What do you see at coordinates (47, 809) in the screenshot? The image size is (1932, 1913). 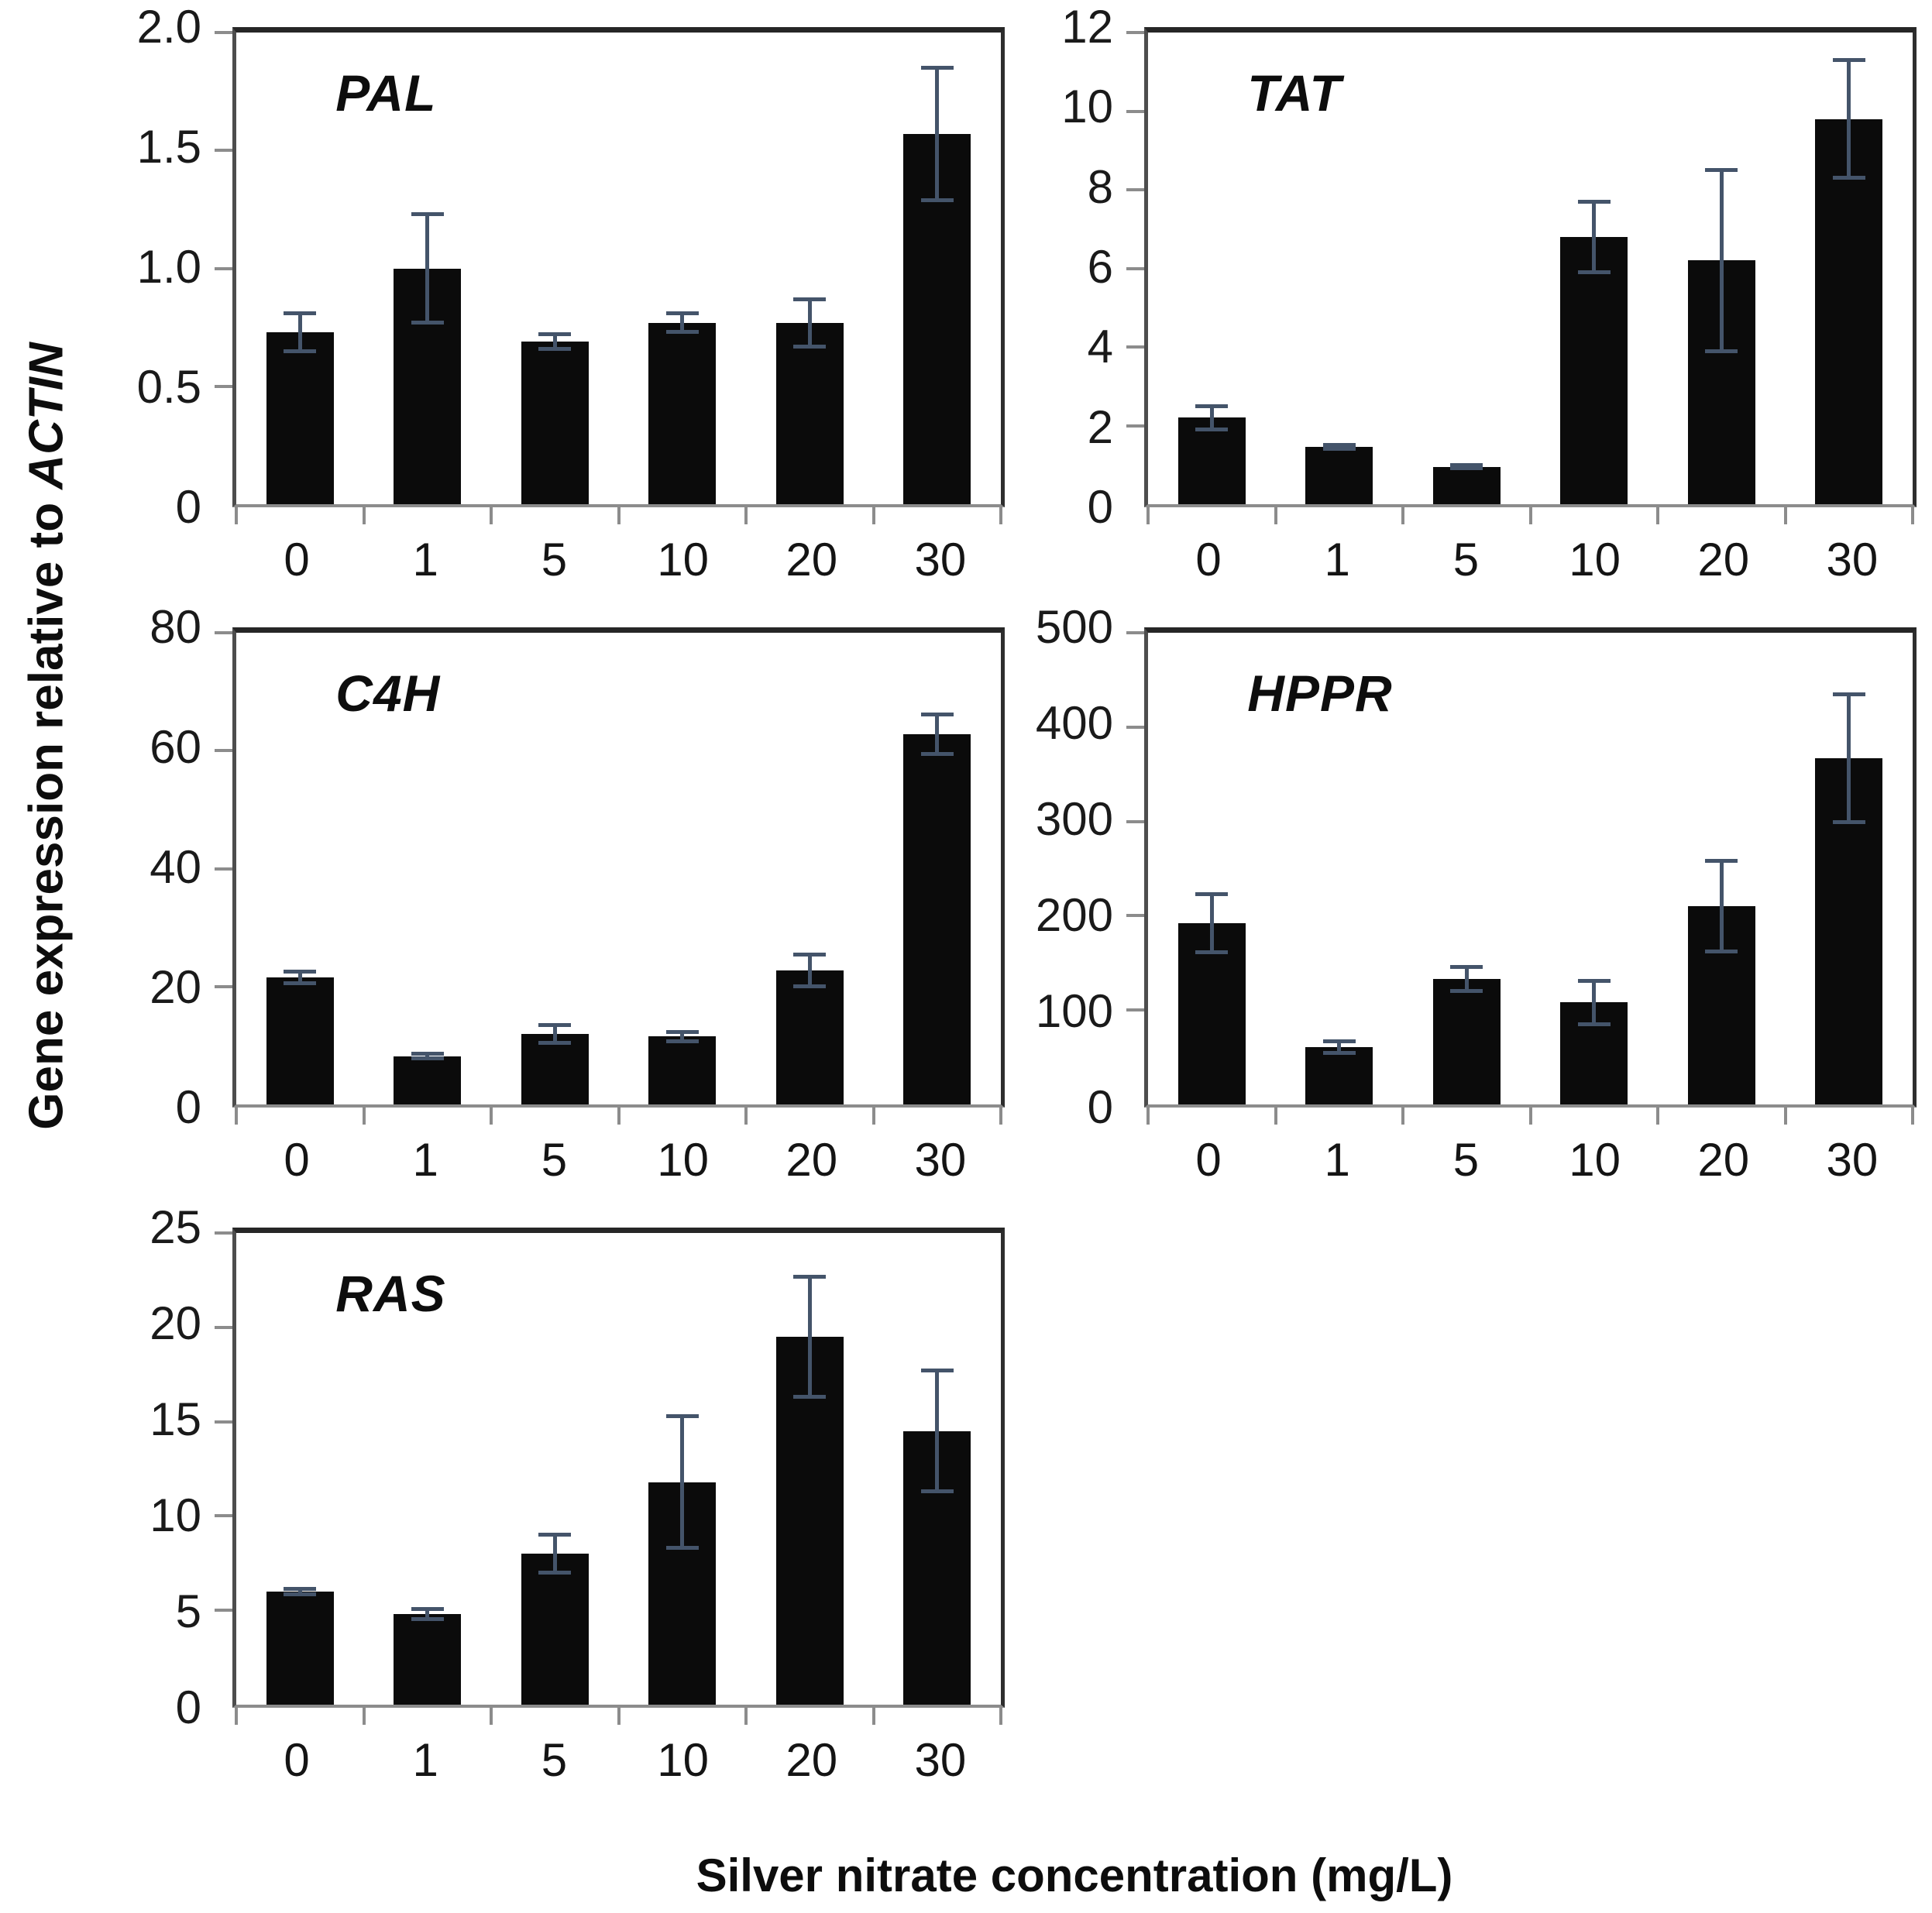 I see `y-axis-title-text: Gene expression relative to` at bounding box center [47, 809].